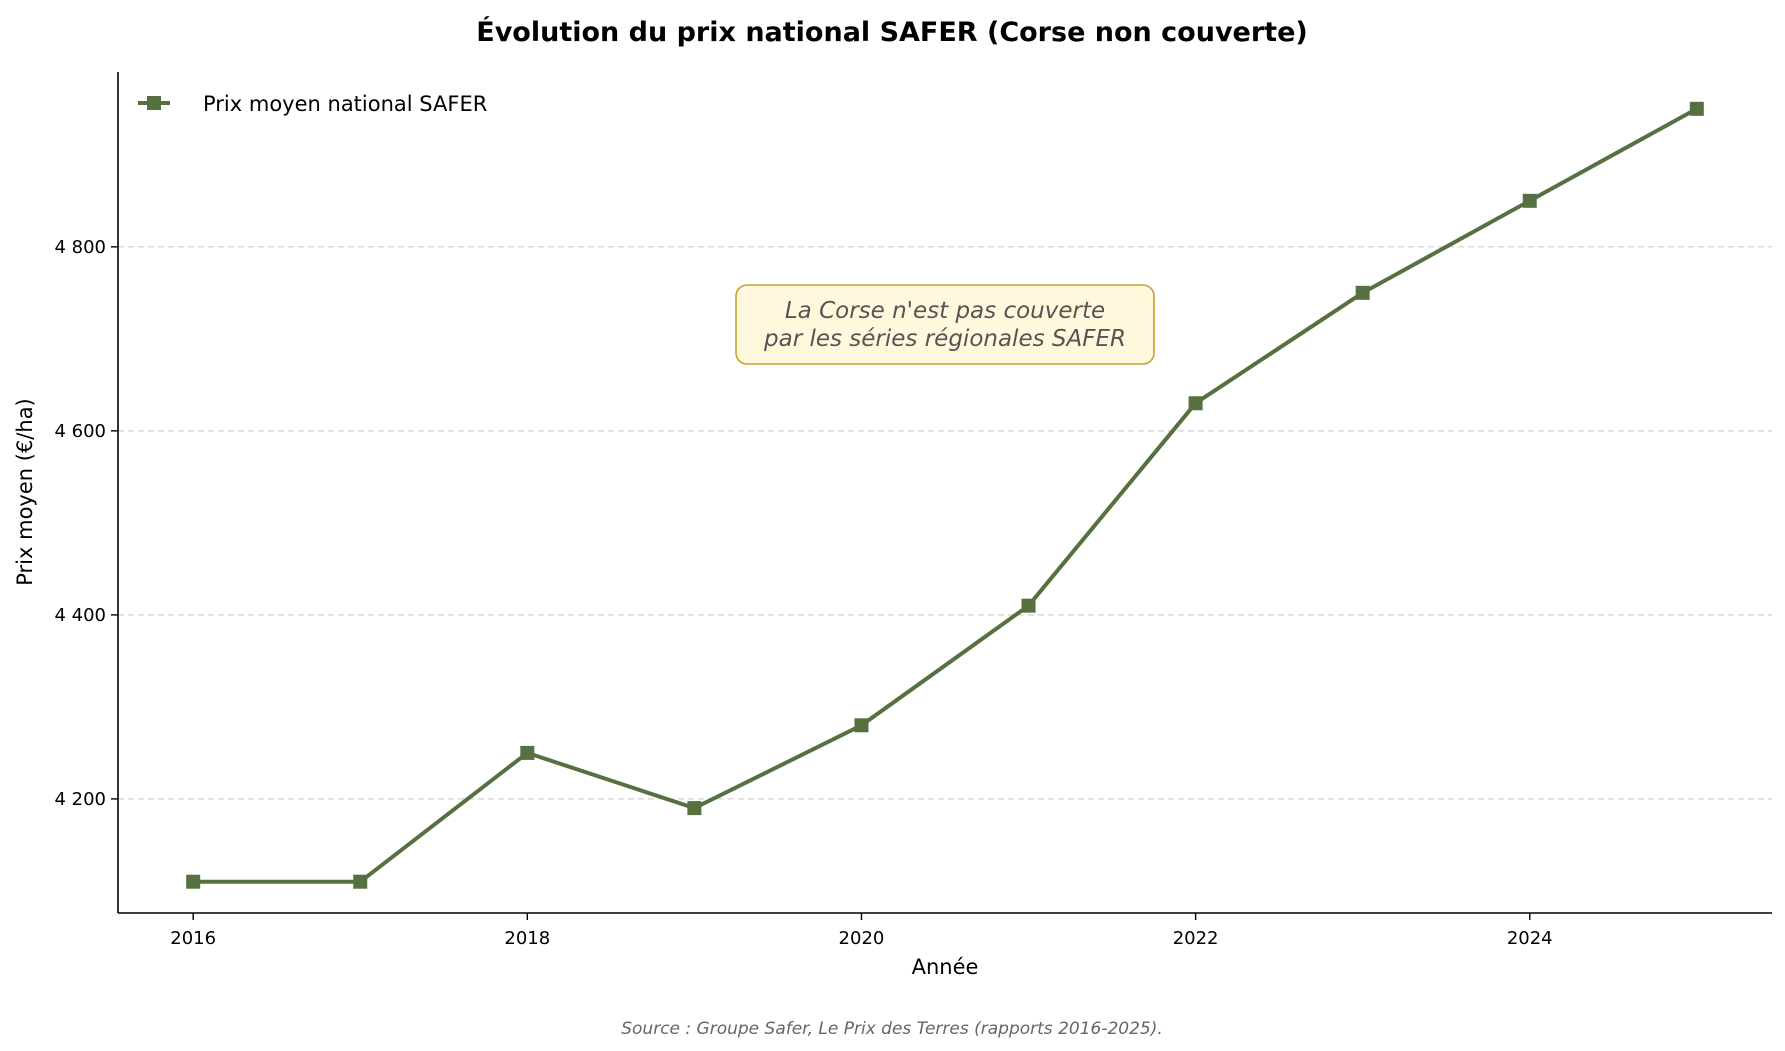 The image size is (1785, 1051). What do you see at coordinates (945, 967) in the screenshot?
I see `x-axis-label: Année` at bounding box center [945, 967].